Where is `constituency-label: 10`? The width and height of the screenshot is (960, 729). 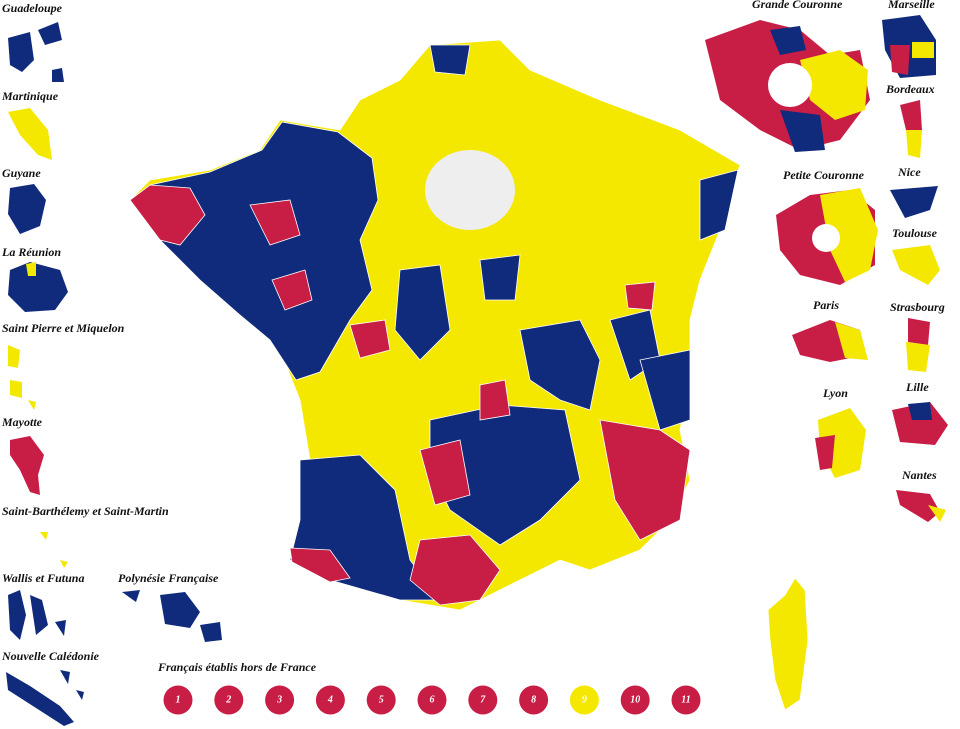 constituency-label: 10 is located at coordinates (635, 699).